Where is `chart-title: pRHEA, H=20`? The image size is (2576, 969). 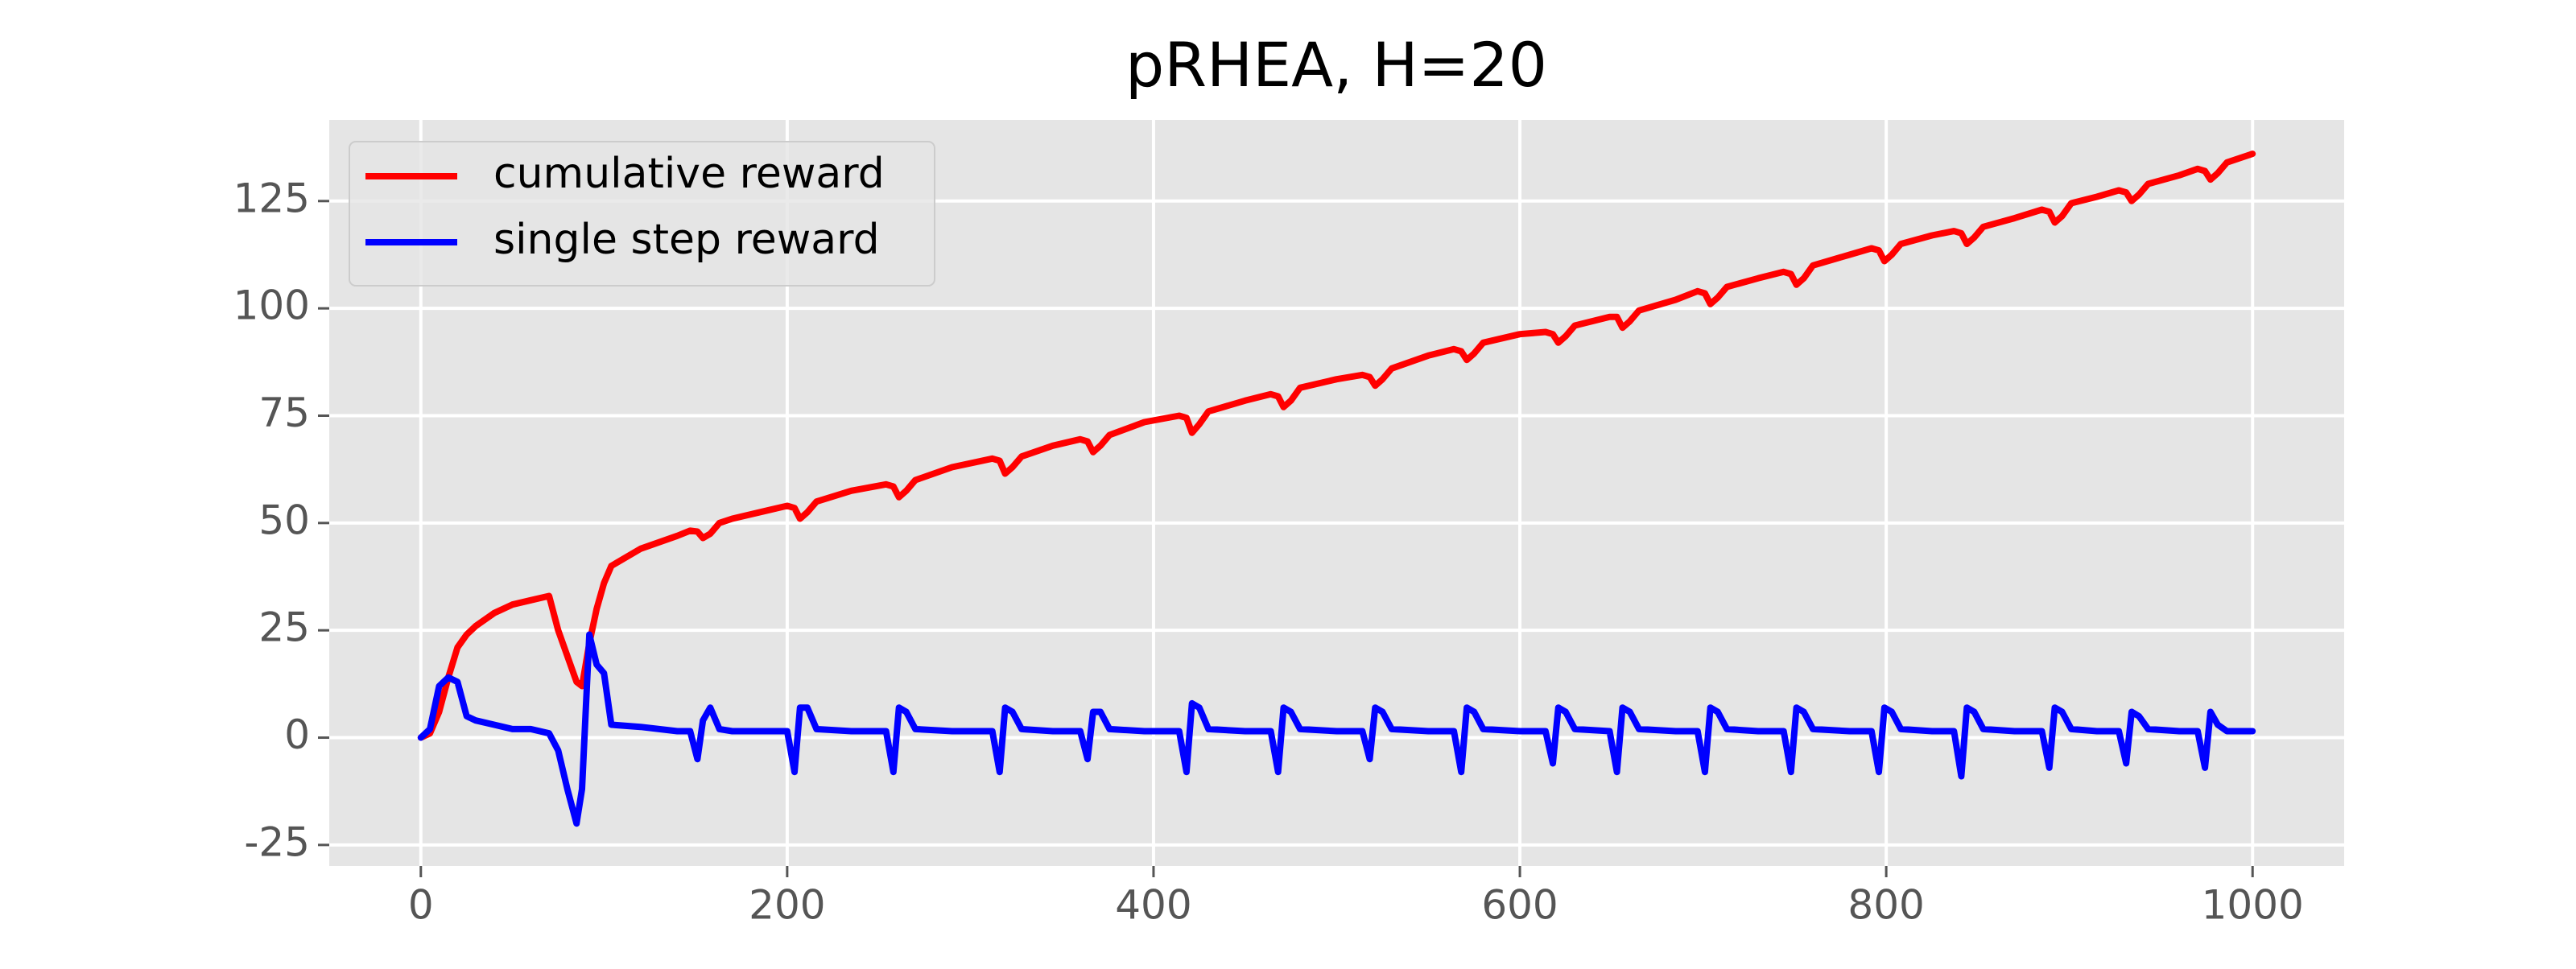 chart-title: pRHEA, H=20 is located at coordinates (1336, 65).